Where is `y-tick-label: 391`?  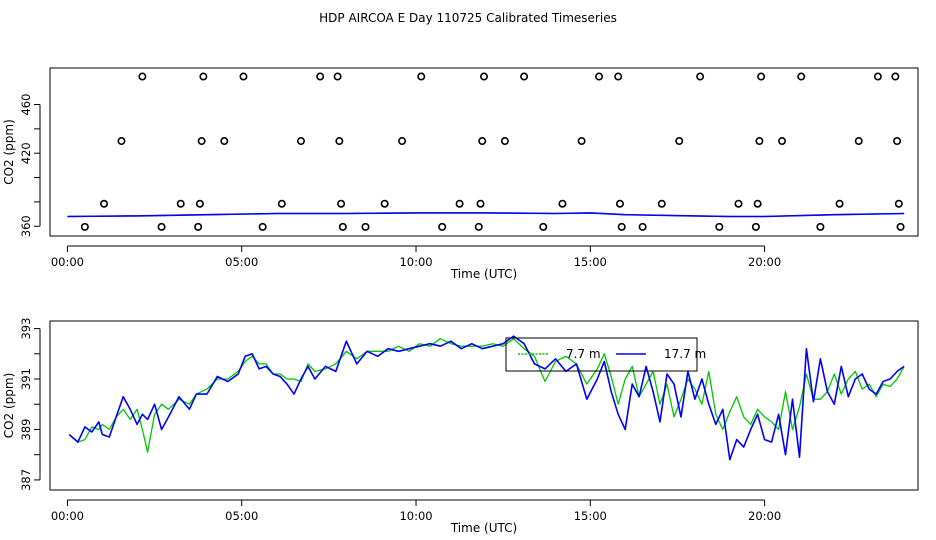
y-tick-label: 391 is located at coordinates (26, 379).